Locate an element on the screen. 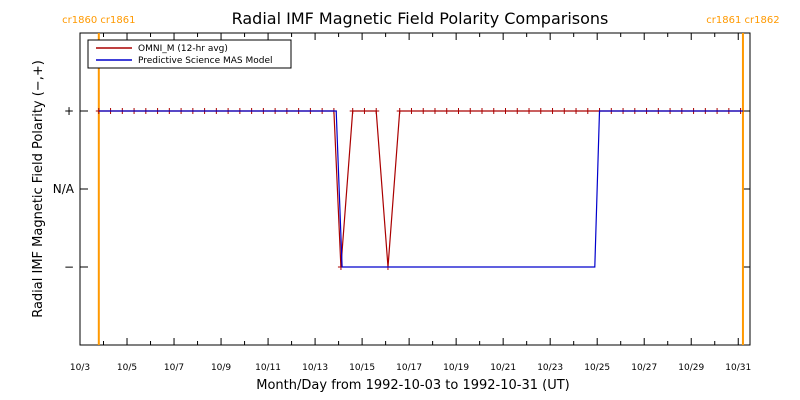  x-tick-label: 10/9 is located at coordinates (221, 368).